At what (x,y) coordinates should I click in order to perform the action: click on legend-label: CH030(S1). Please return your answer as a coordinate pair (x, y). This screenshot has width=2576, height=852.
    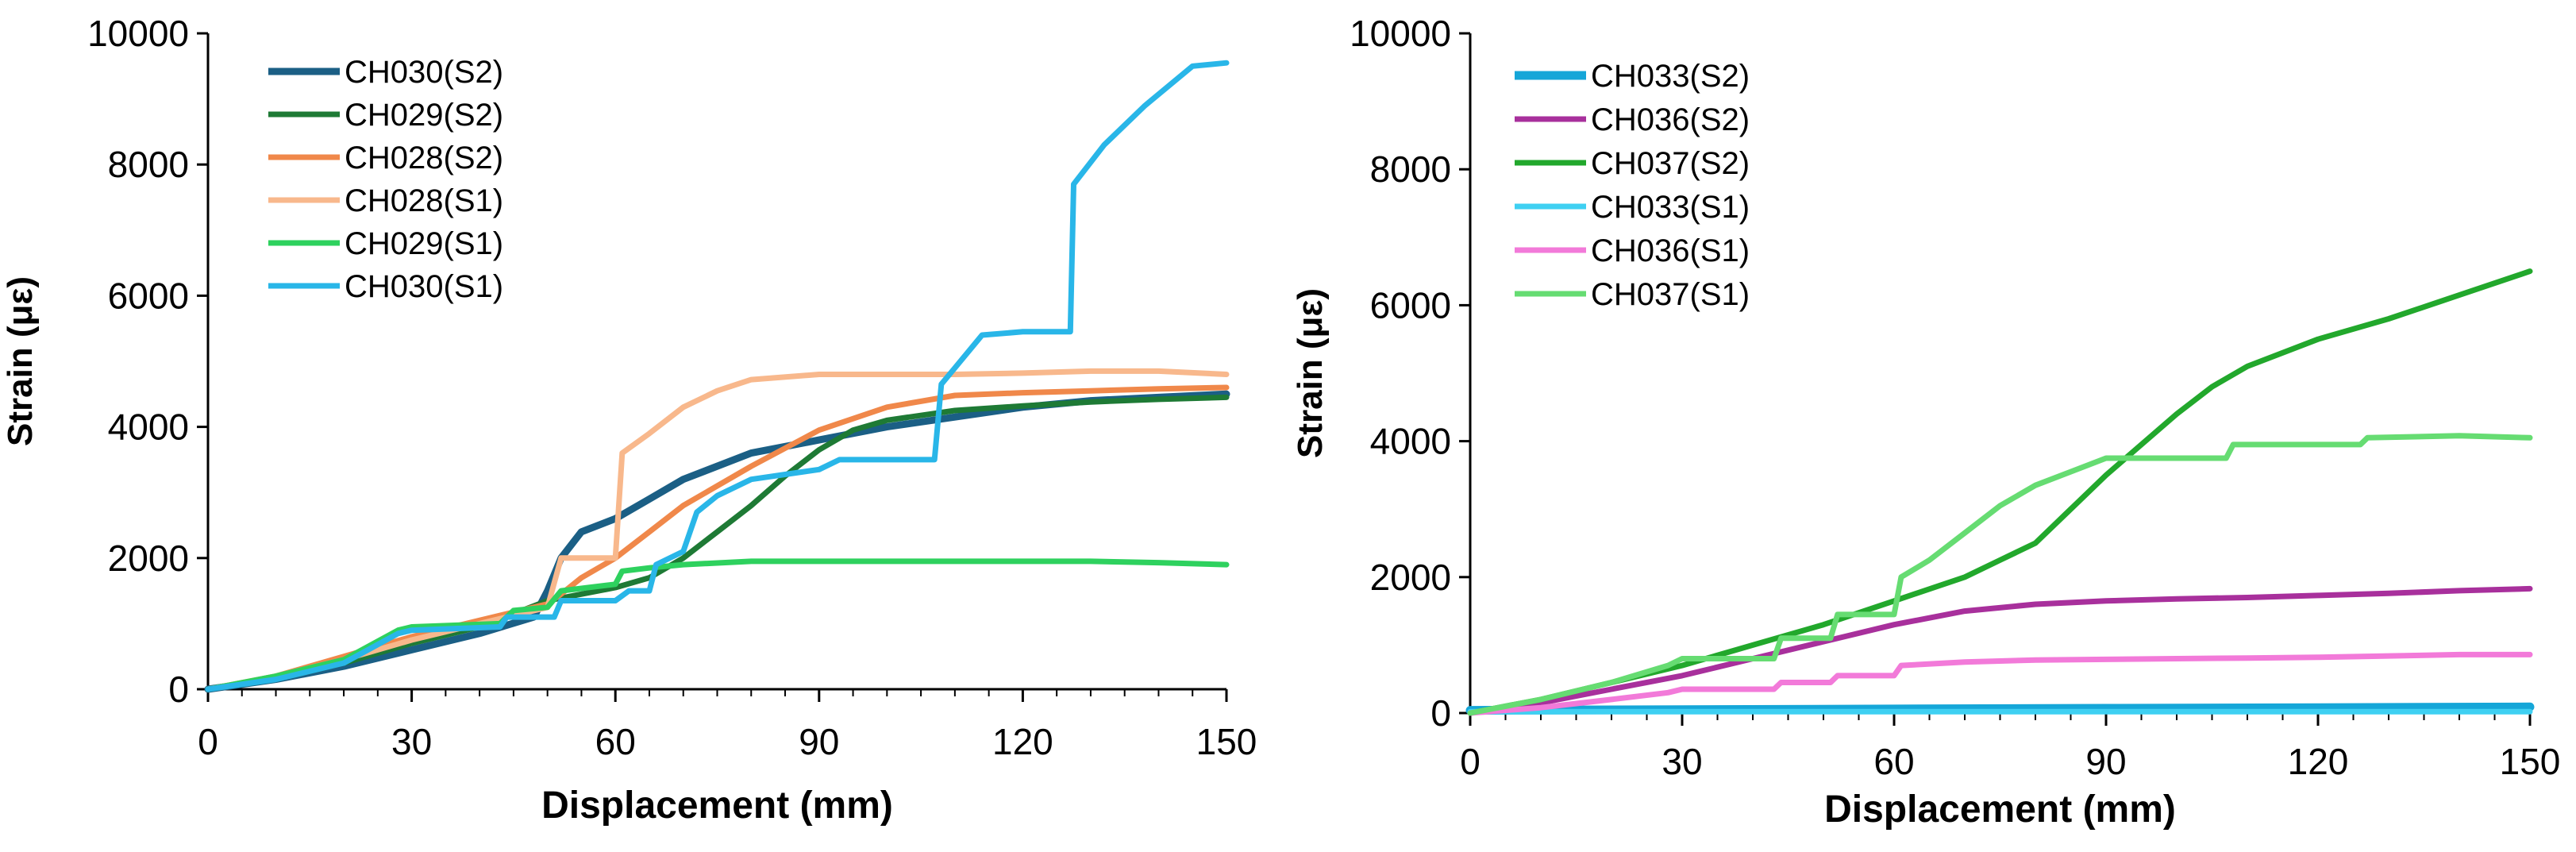
    Looking at the image, I should click on (424, 286).